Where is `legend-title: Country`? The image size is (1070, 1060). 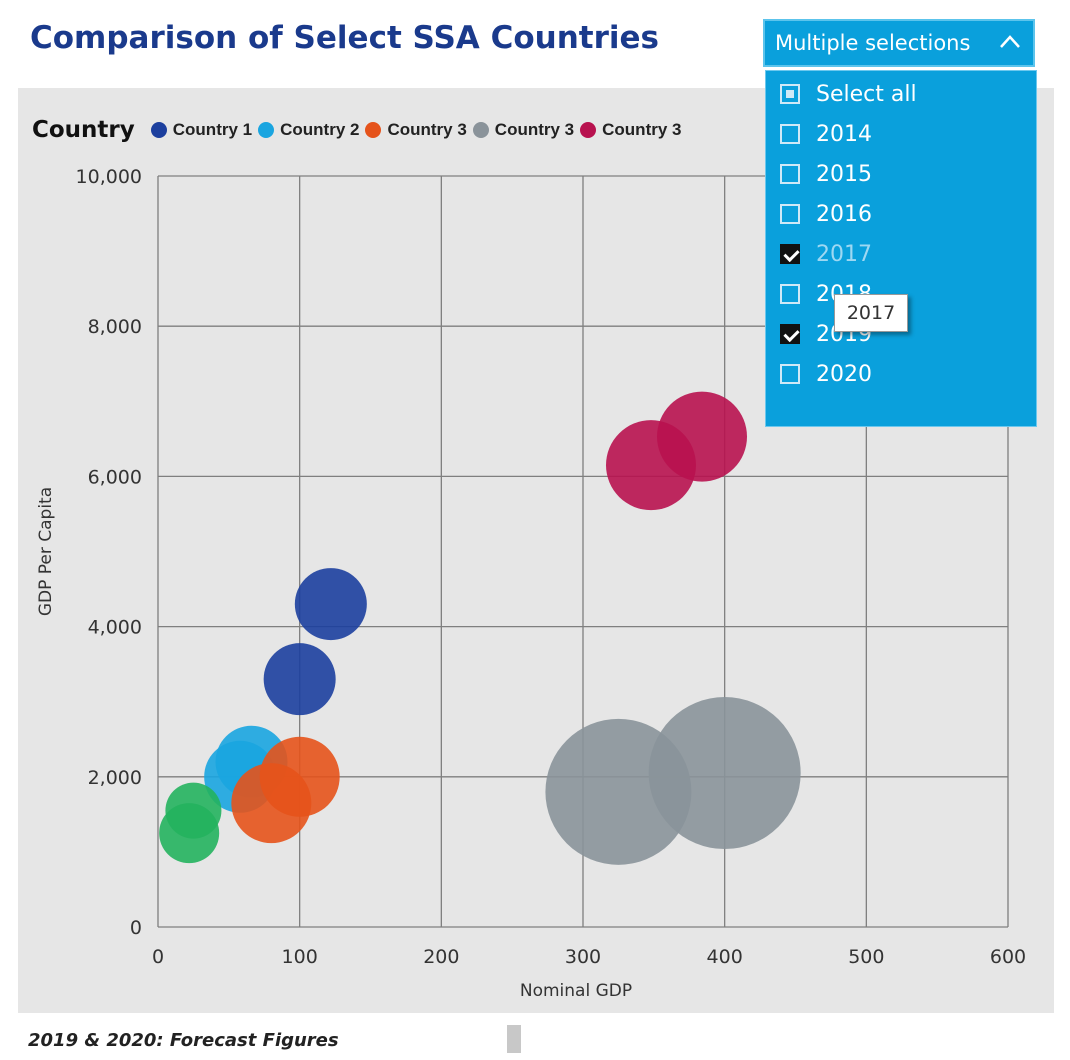
legend-title: Country is located at coordinates (83, 130).